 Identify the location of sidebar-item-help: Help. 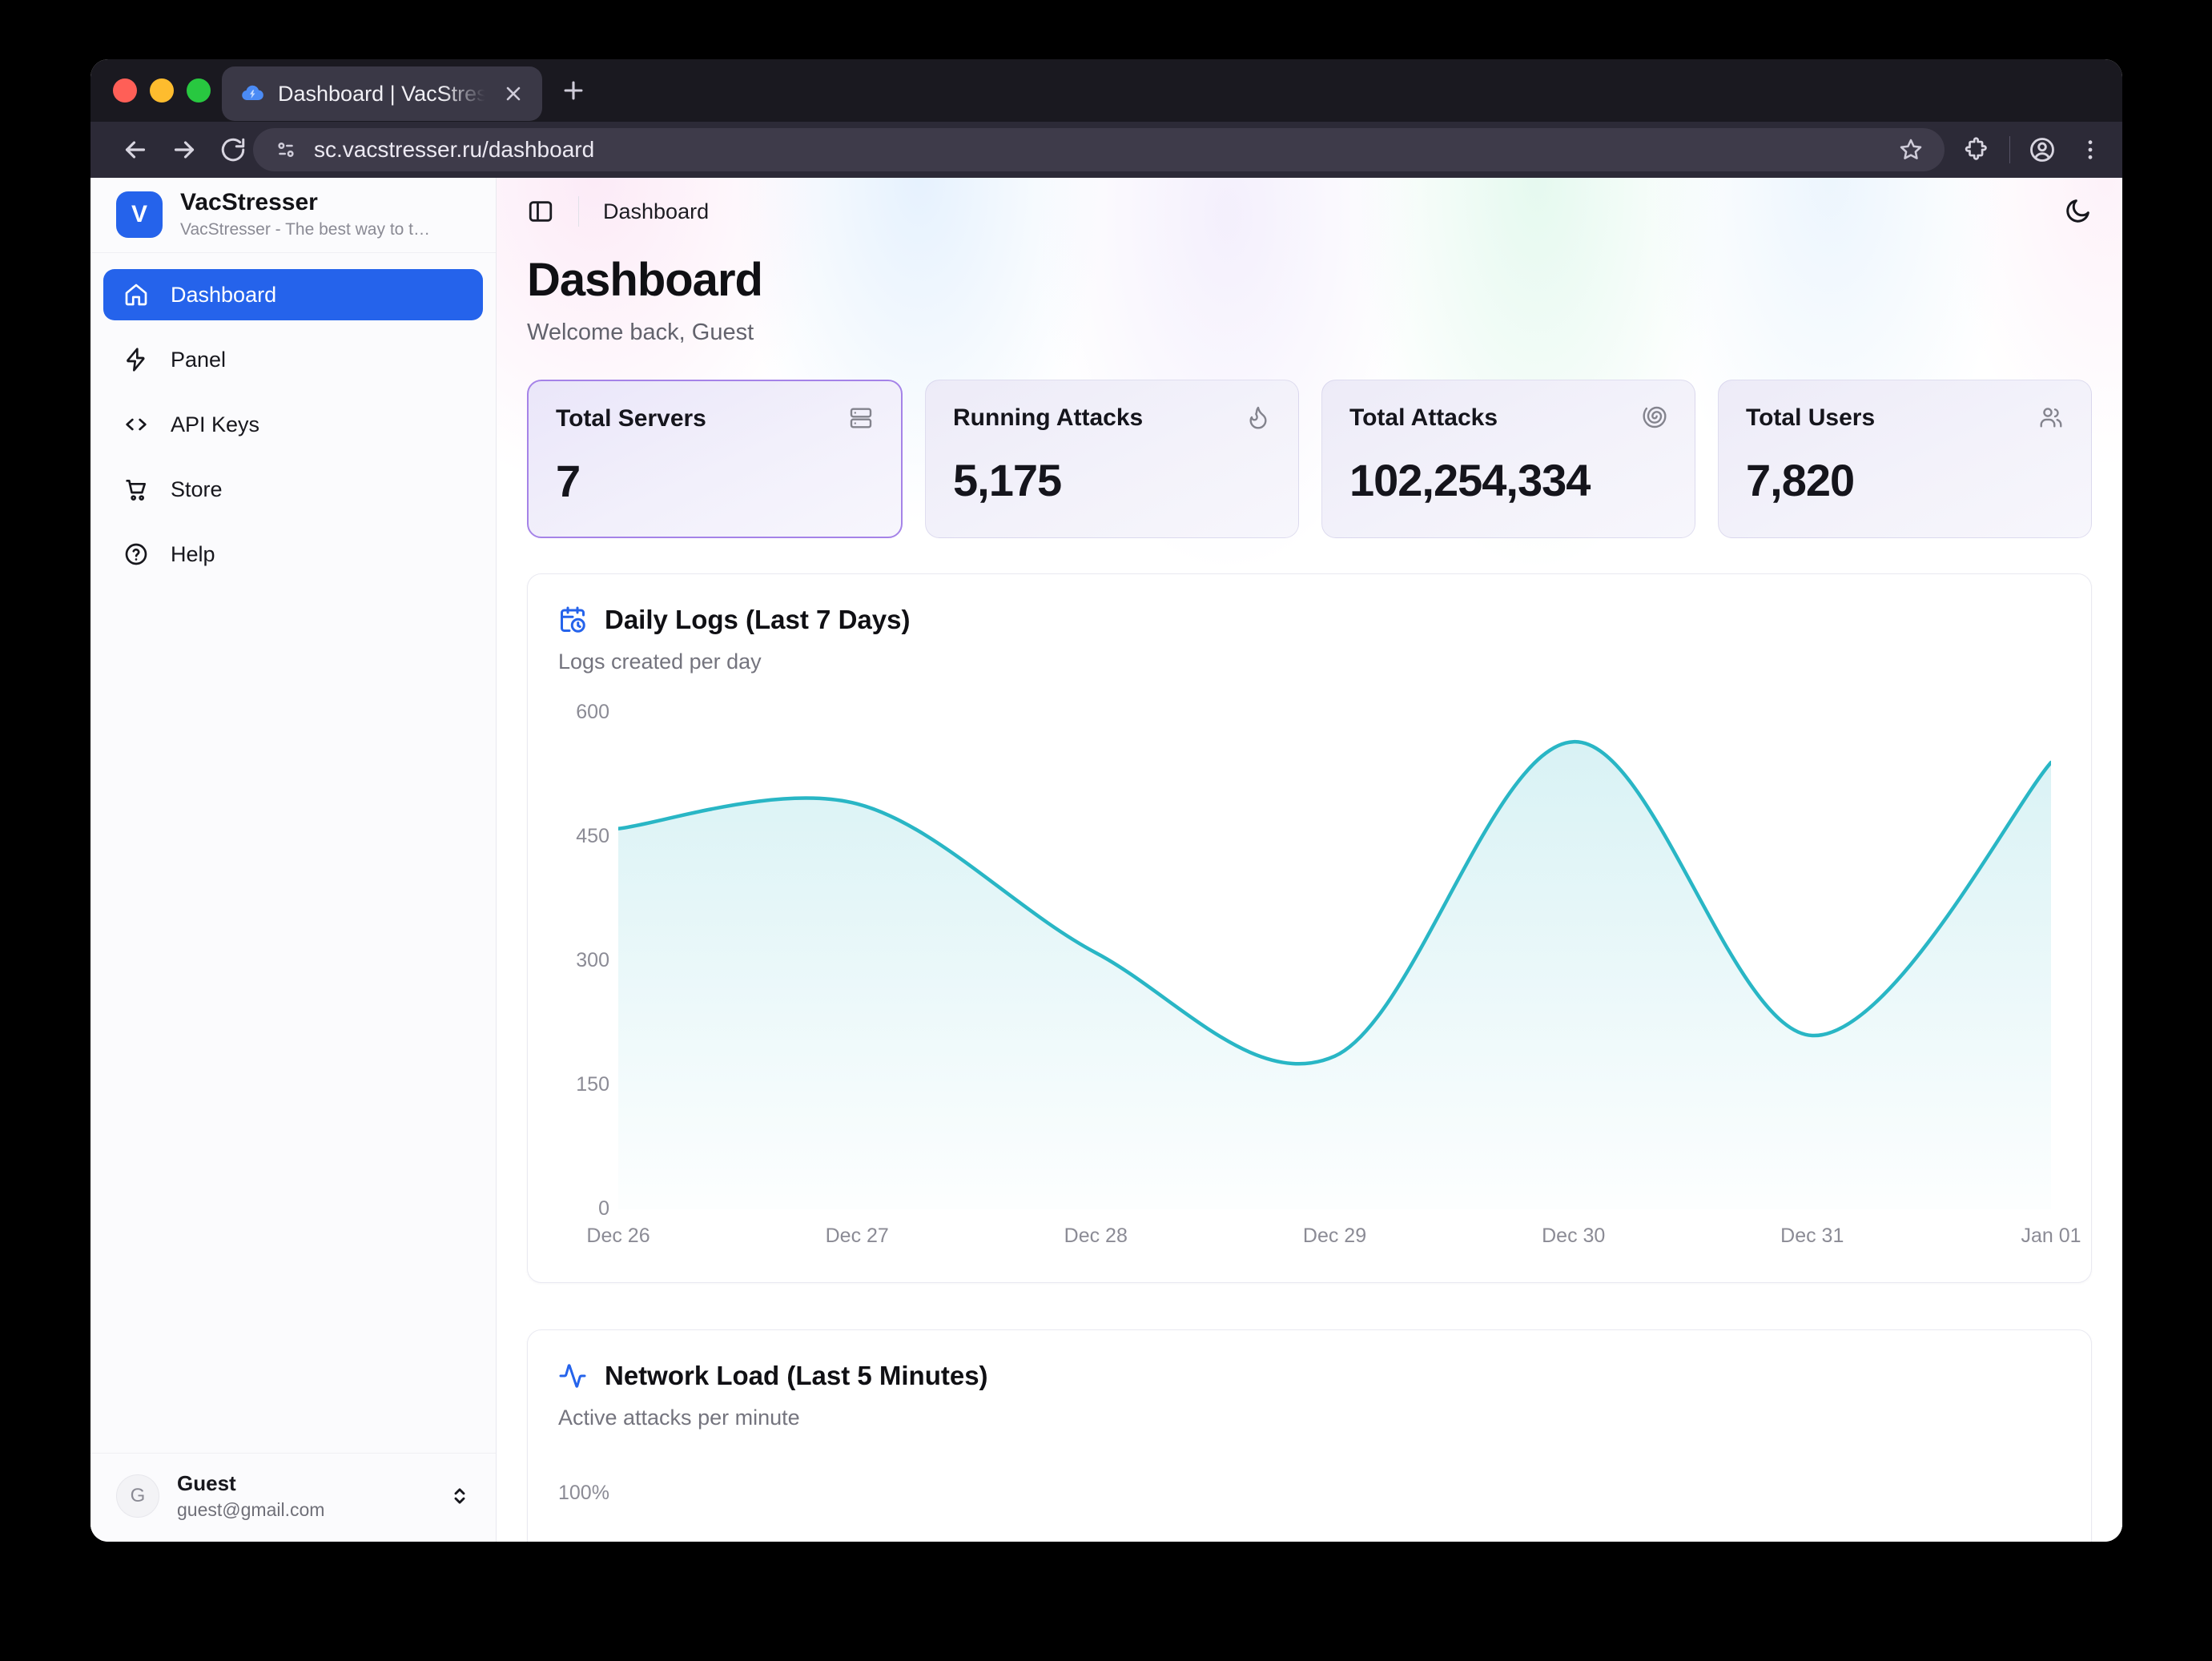
(293, 554).